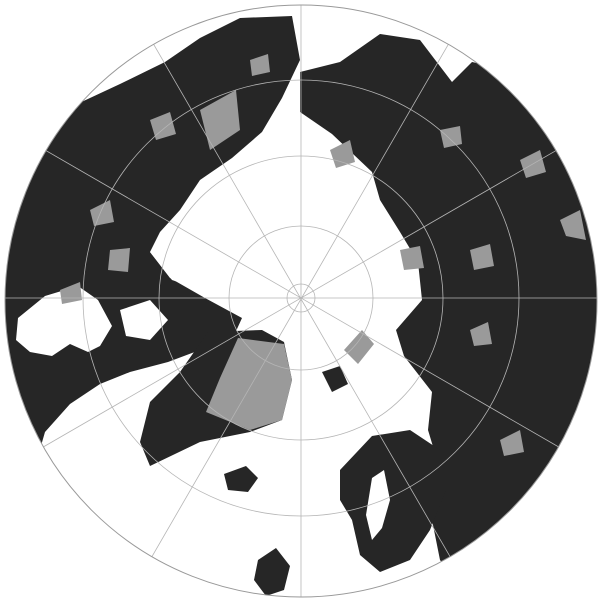 The width and height of the screenshot is (602, 602). I want to click on british-isles, so click(272, 572).